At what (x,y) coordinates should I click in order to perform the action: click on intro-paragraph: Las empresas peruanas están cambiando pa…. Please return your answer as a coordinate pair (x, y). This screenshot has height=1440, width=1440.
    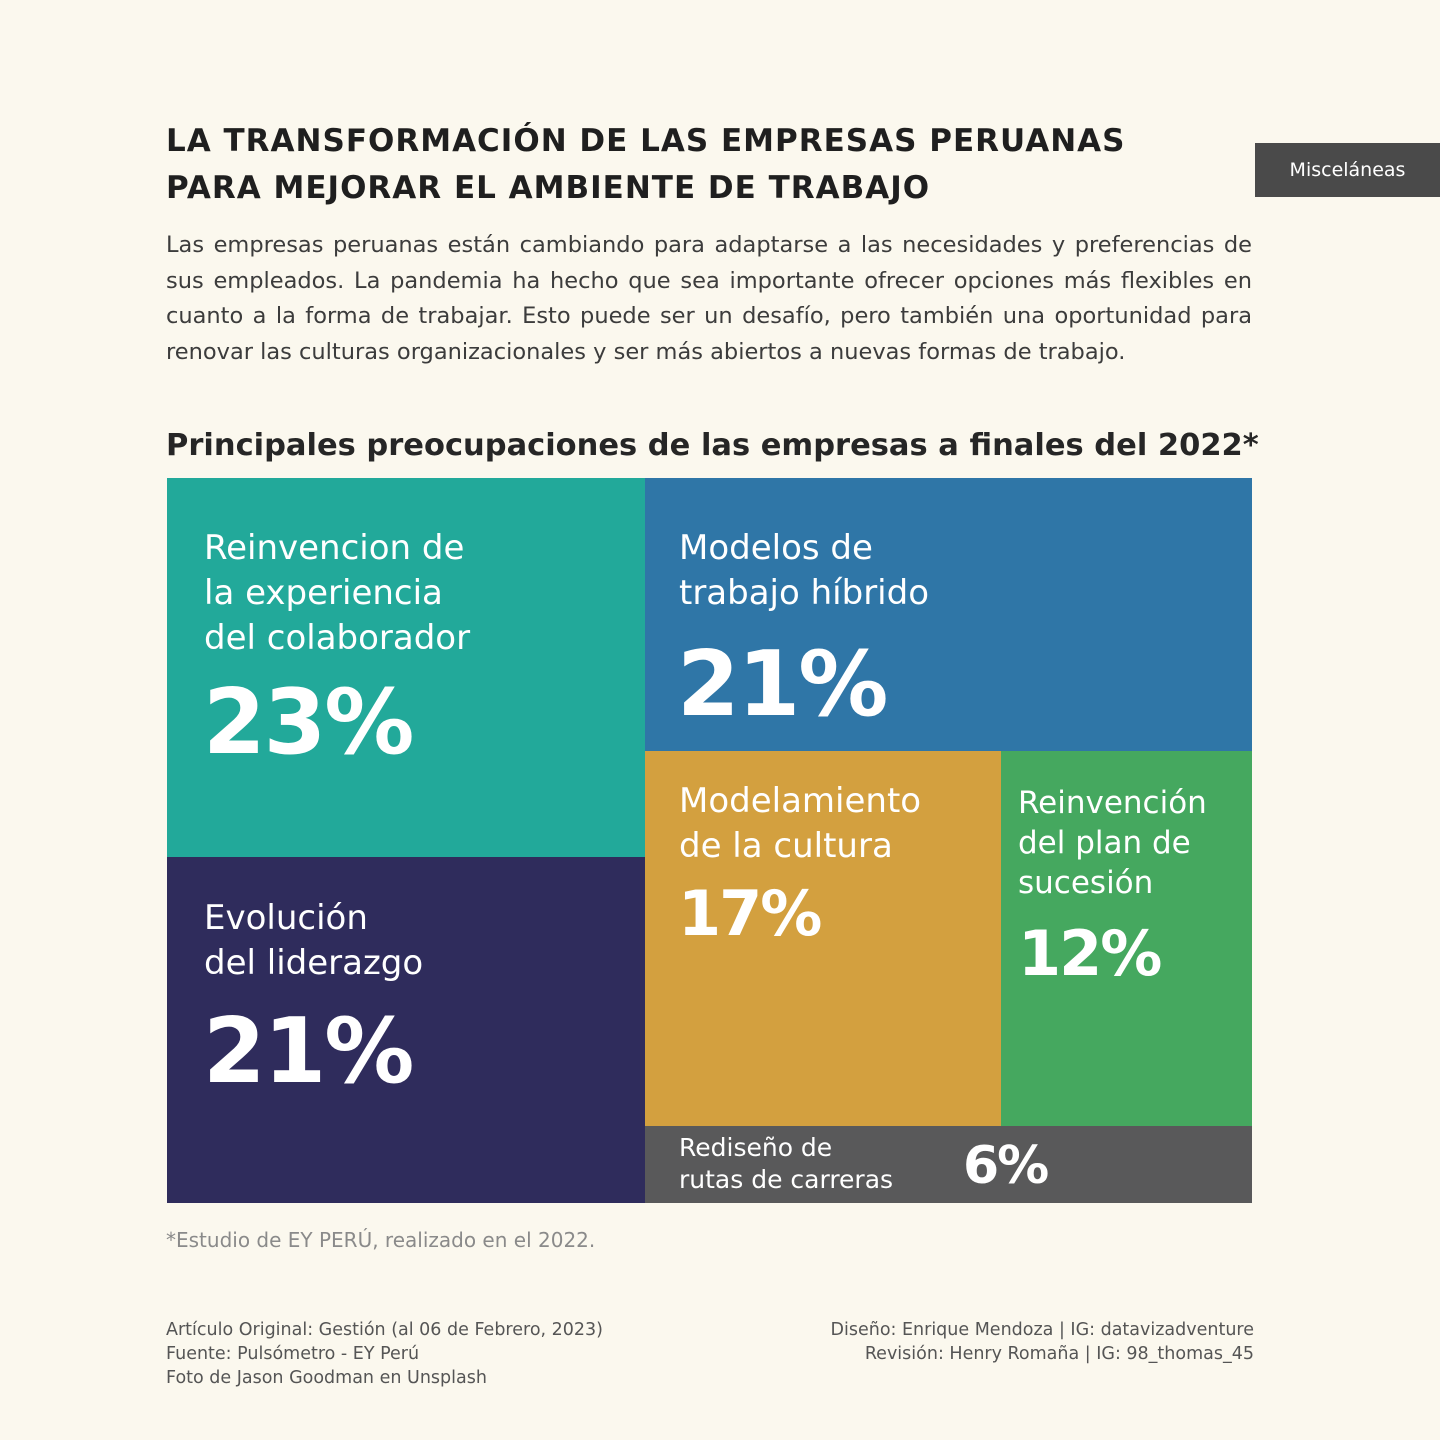
    Looking at the image, I should click on (709, 298).